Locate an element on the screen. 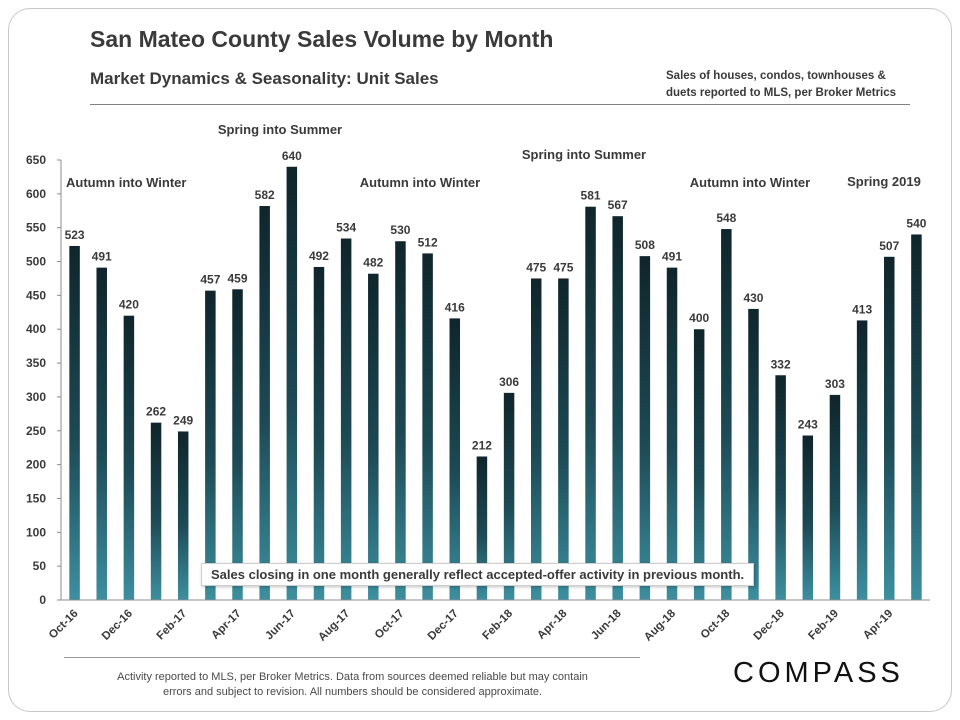 This screenshot has width=960, height=720. season-annotation-6: Spring 2019 is located at coordinates (884, 181).